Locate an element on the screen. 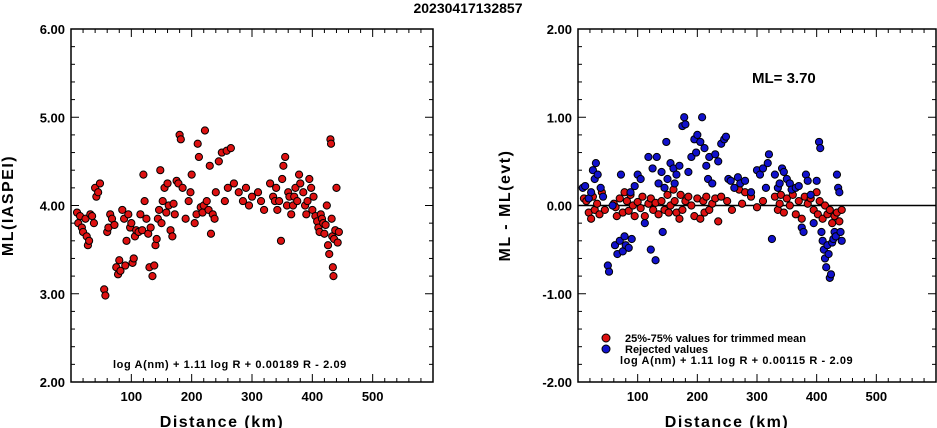  x-tick-label: 100 is located at coordinates (638, 396).